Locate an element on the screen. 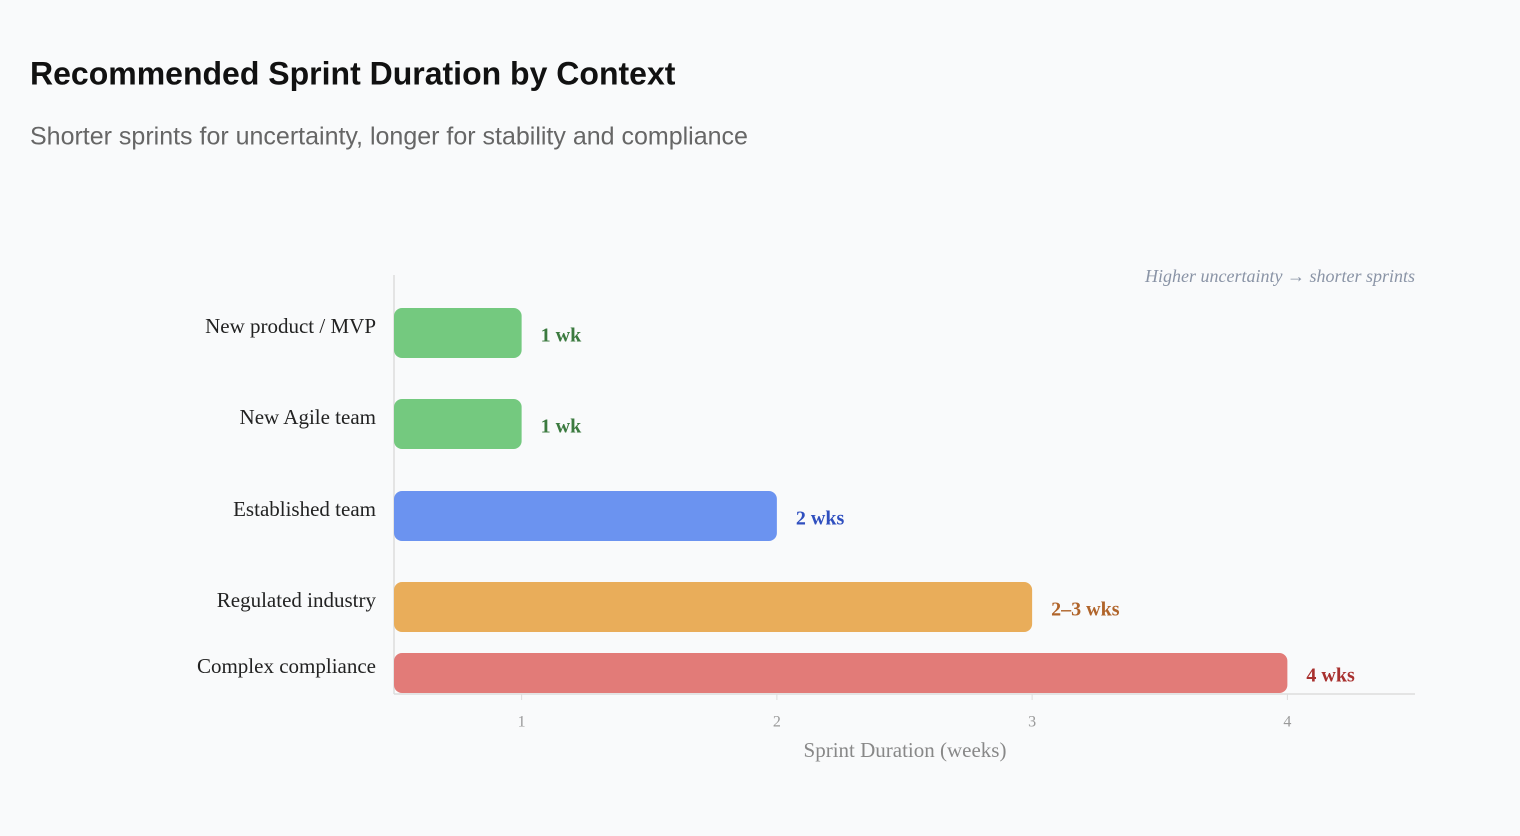 Image resolution: width=1520 pixels, height=836 pixels. chart-title: Recommended Sprint Duration by Context is located at coordinates (353, 73).